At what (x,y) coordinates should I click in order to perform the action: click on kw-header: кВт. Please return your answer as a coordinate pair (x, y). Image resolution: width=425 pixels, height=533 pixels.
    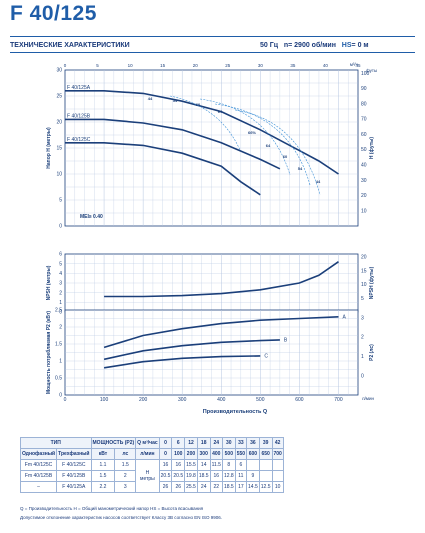
    Looking at the image, I should click on (103, 454).